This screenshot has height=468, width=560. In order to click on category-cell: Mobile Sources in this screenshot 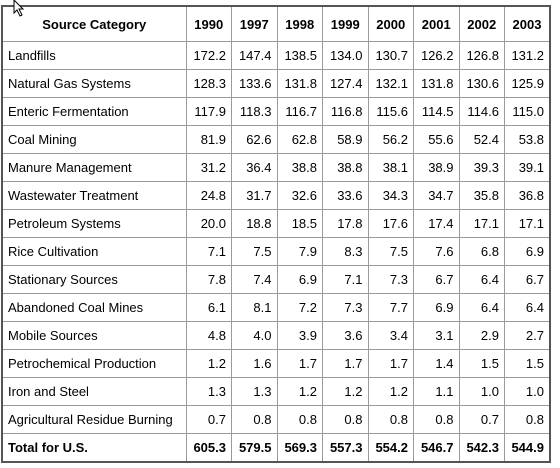, I will do `click(94, 335)`.